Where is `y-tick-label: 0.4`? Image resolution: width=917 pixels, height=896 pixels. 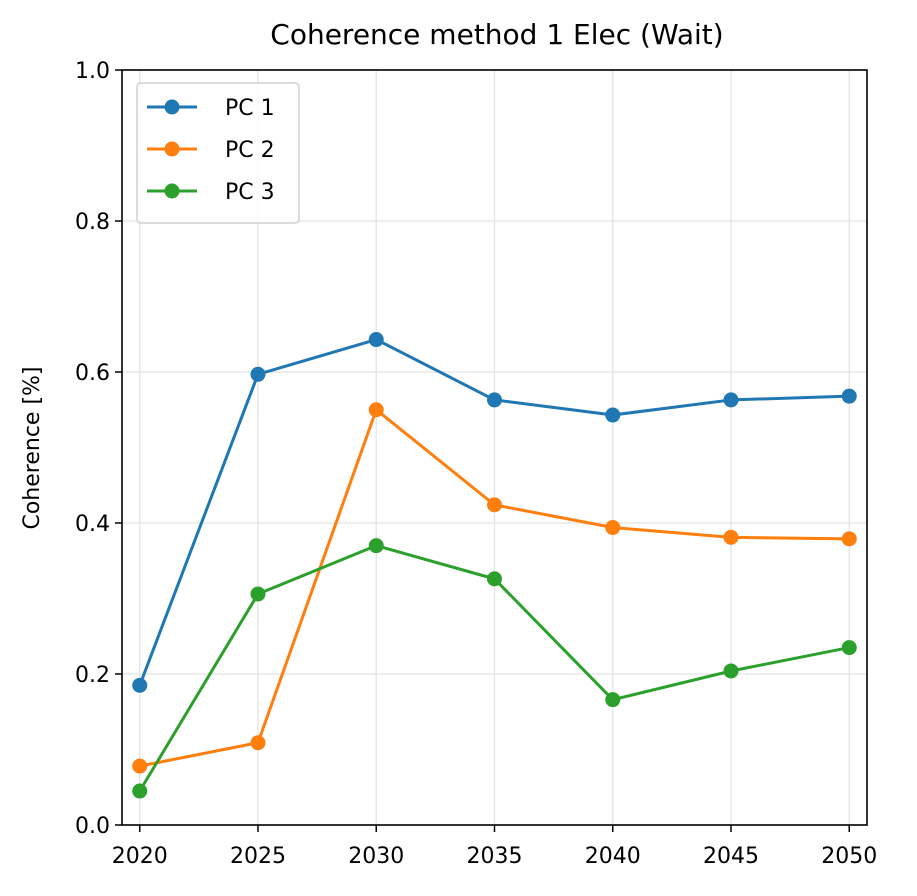
y-tick-label: 0.4 is located at coordinates (92, 524).